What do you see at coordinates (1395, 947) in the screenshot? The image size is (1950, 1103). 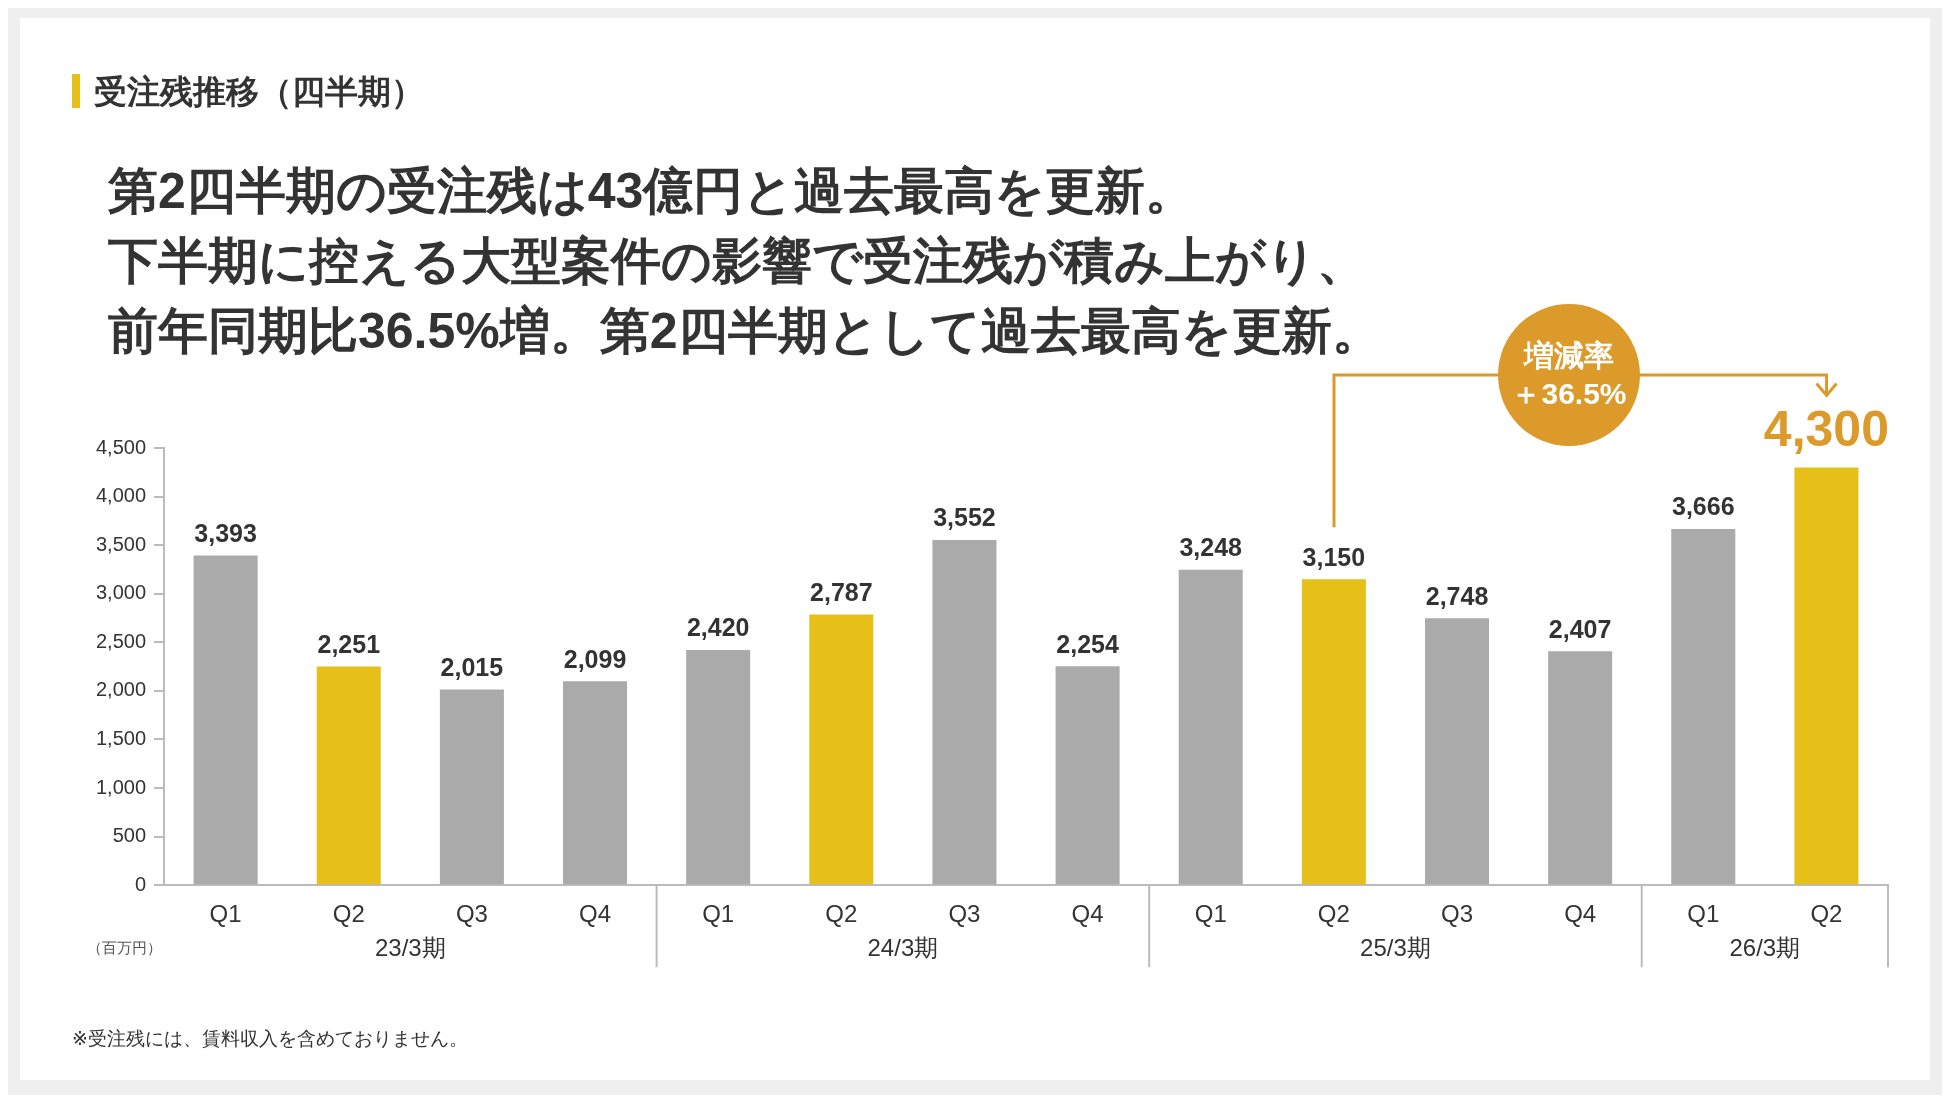 I see `text: 25/3期` at bounding box center [1395, 947].